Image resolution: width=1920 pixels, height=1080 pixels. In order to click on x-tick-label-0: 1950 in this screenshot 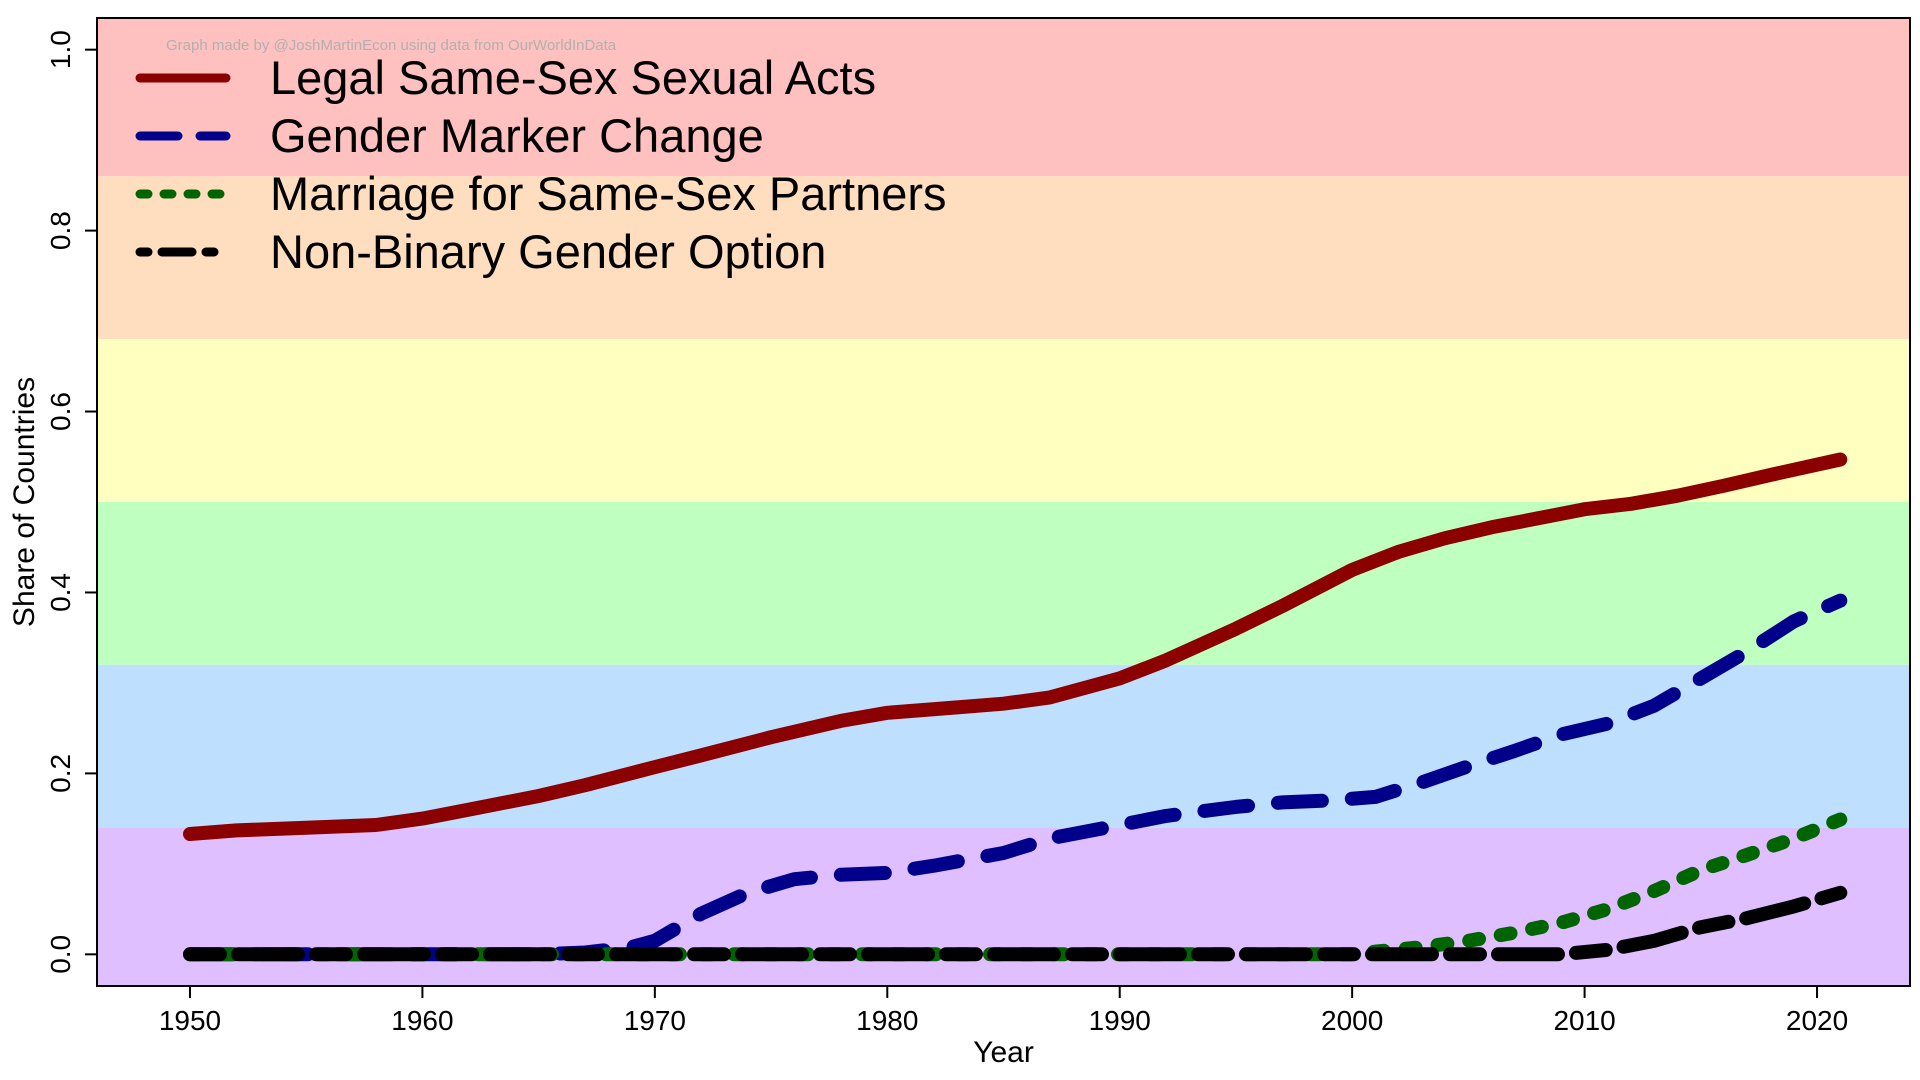, I will do `click(190, 1020)`.